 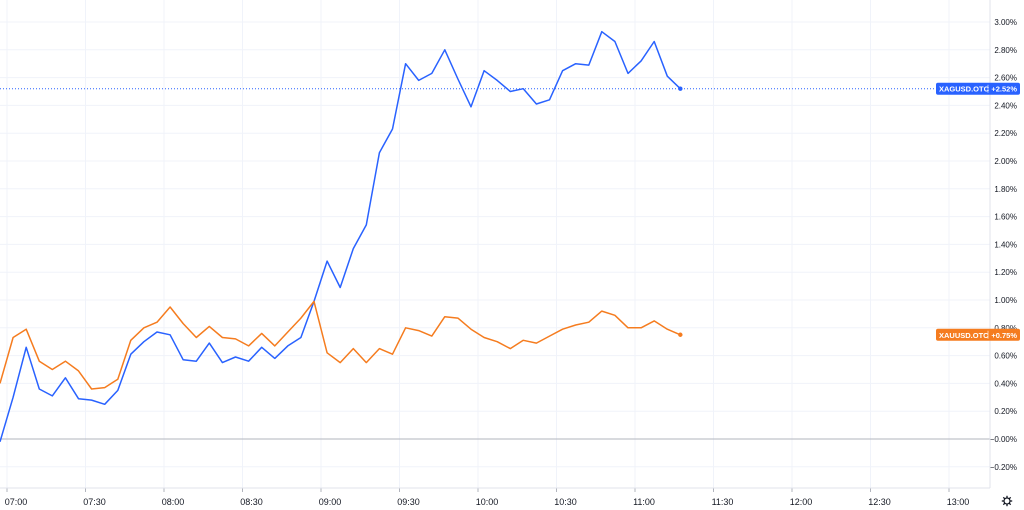 I want to click on series-tags: XAGUSD.OTC +2.52% XAUUSD.OTC +0.75%, so click(x=978, y=211).